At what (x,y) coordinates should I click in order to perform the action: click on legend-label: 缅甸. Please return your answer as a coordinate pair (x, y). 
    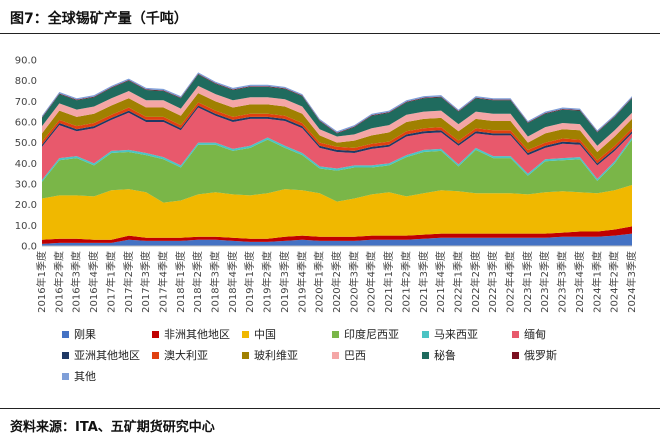
    Looking at the image, I should click on (535, 334).